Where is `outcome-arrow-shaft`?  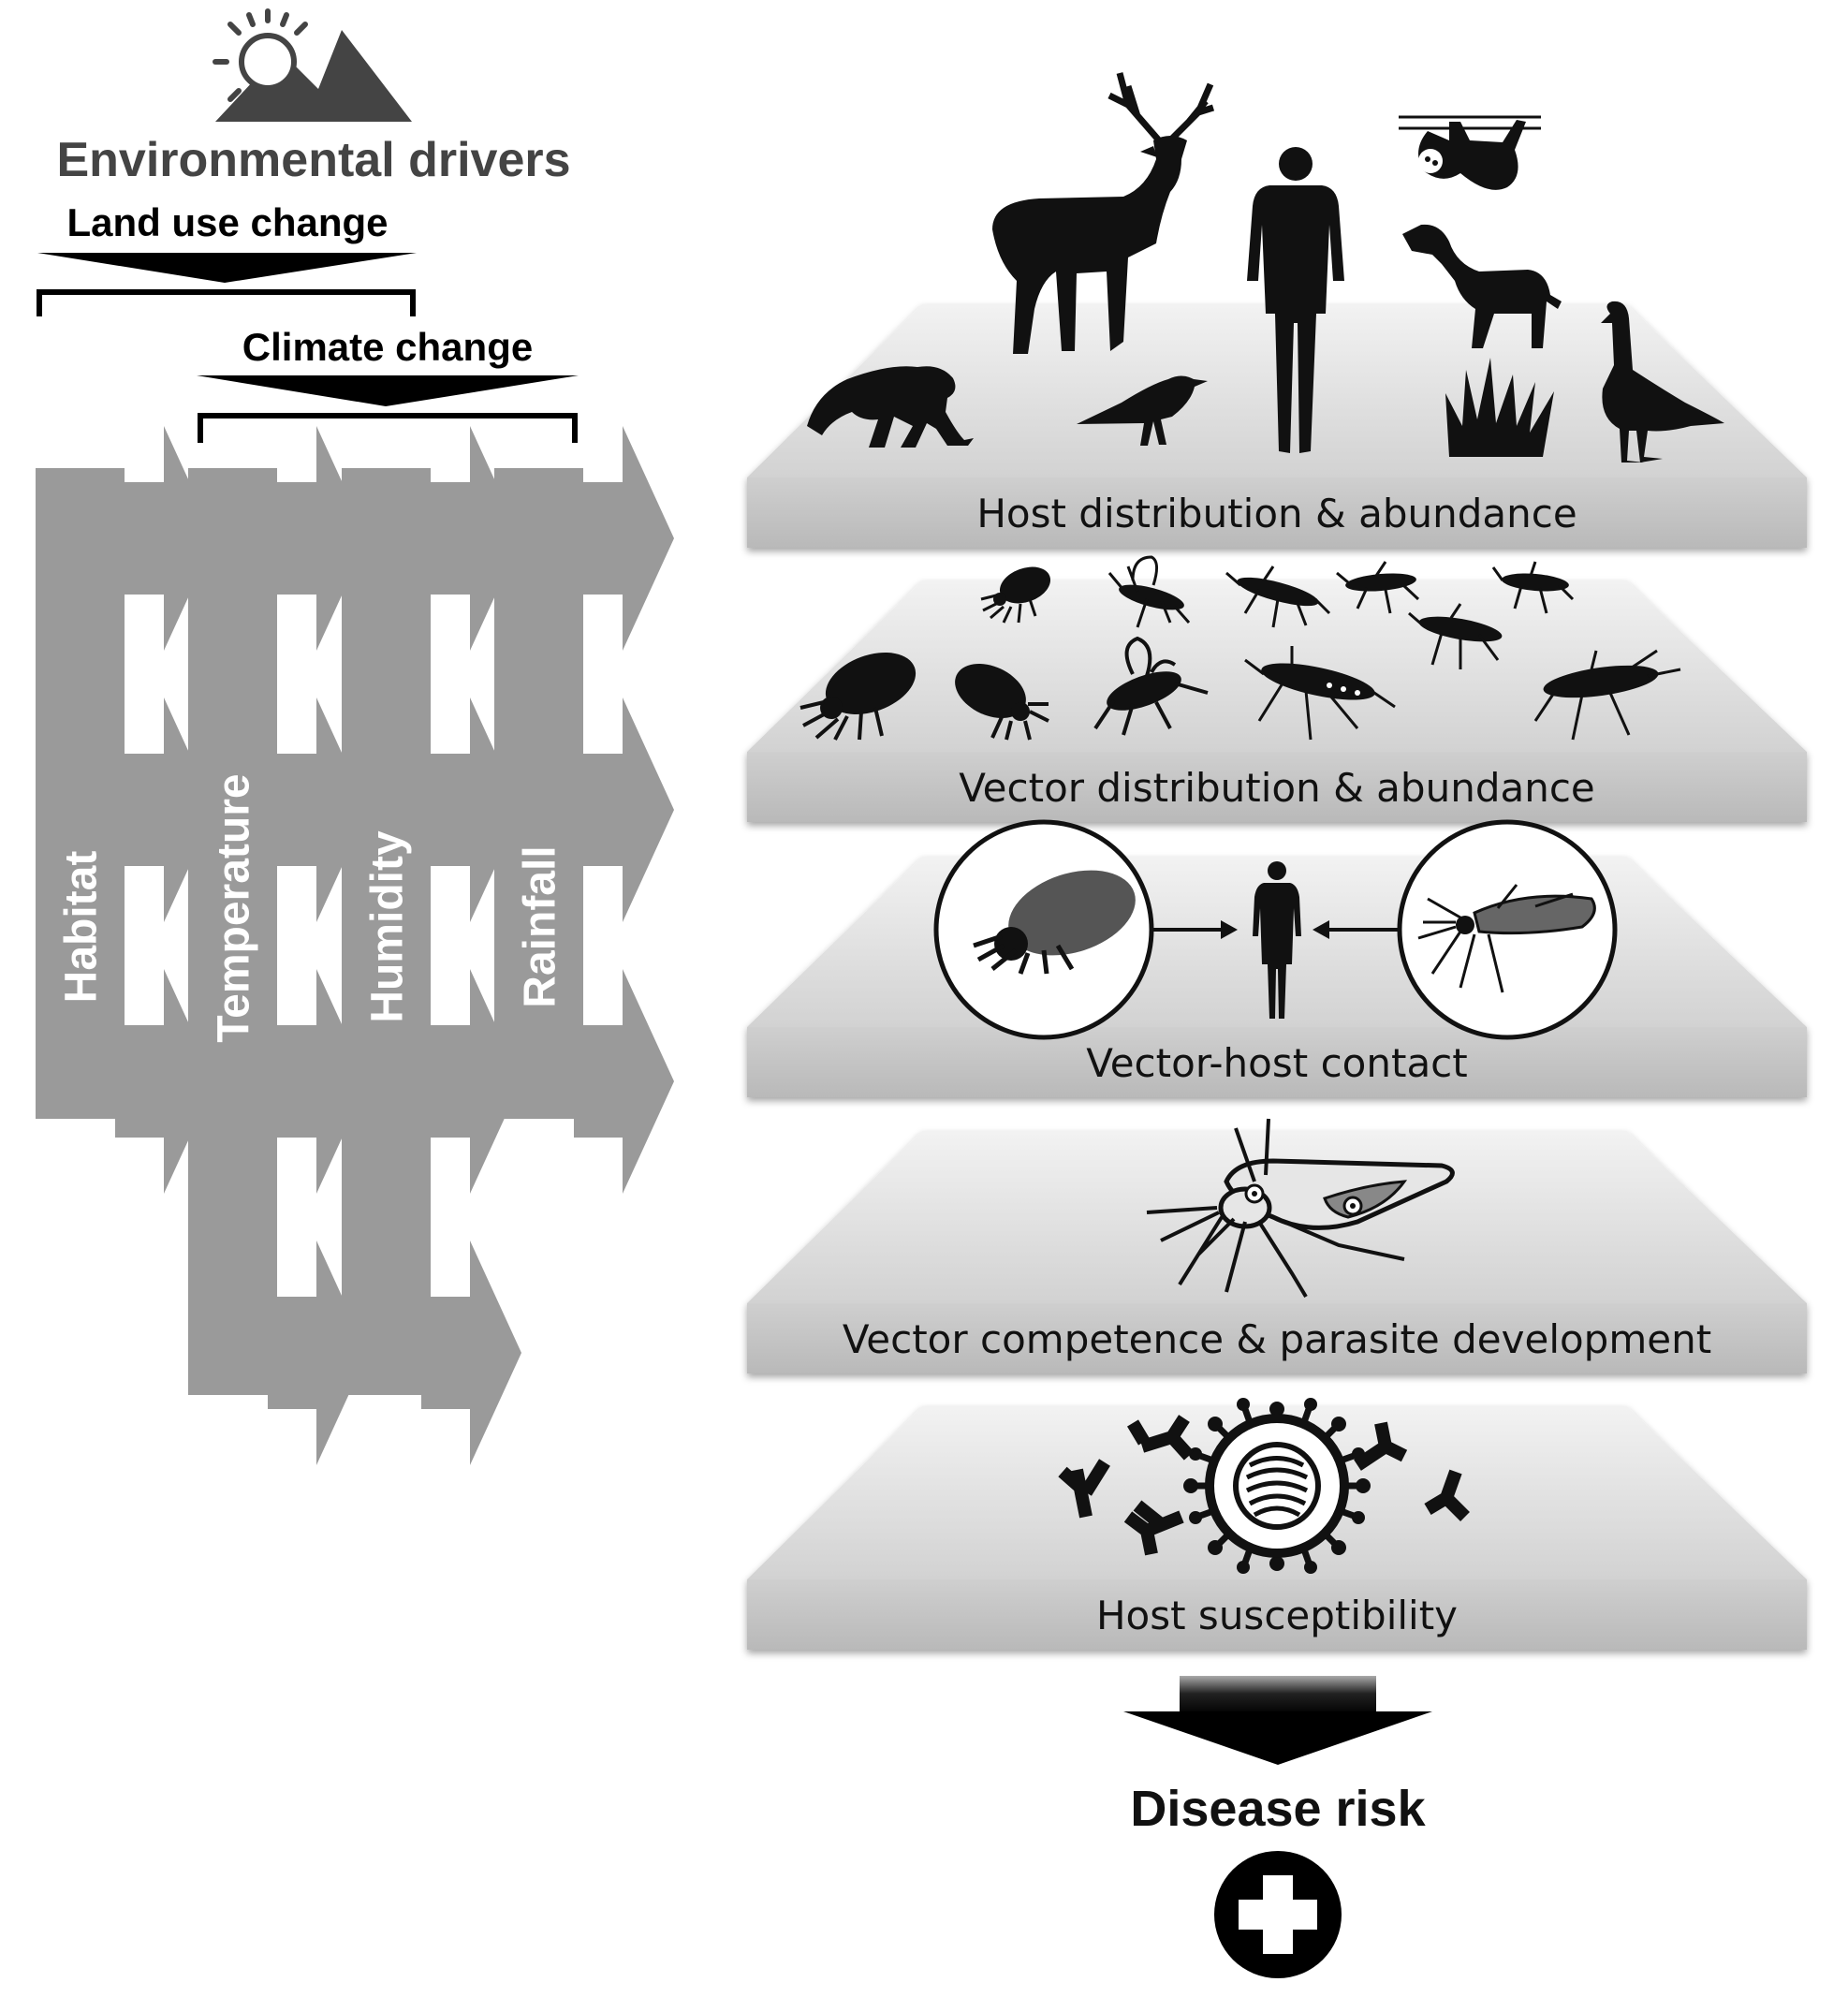
outcome-arrow-shaft is located at coordinates (1278, 1695).